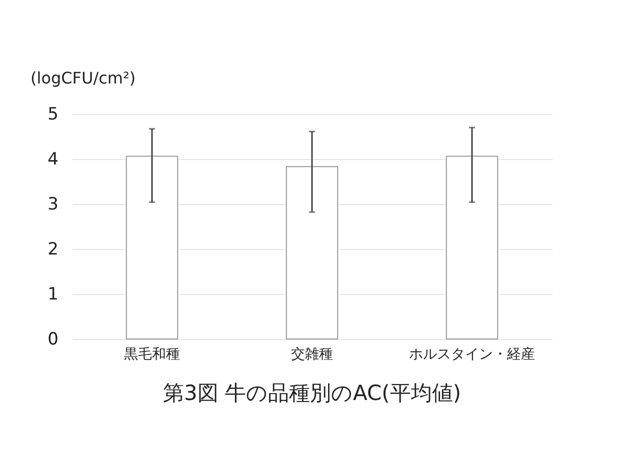 The width and height of the screenshot is (620, 466). What do you see at coordinates (83, 78) in the screenshot?
I see `y-axis-title: (logCFU/cm²)` at bounding box center [83, 78].